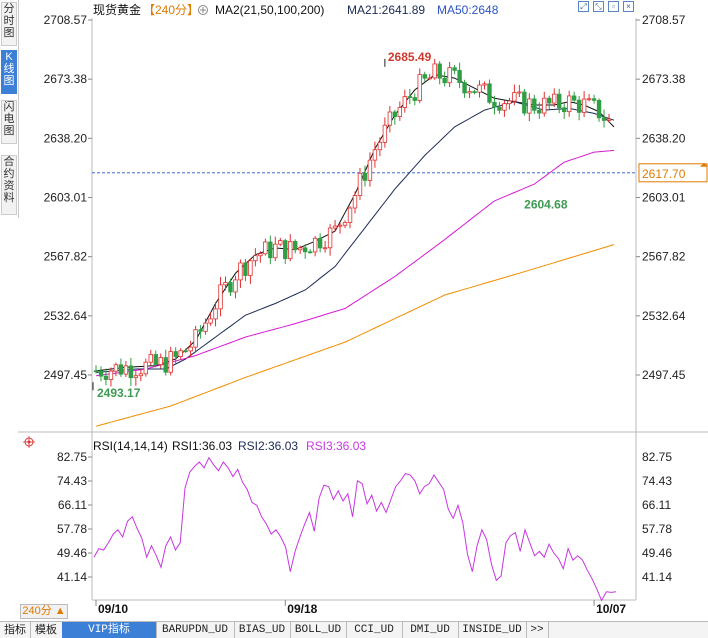  I want to click on ma21-legend: MA21:2641.89, so click(386, 10).